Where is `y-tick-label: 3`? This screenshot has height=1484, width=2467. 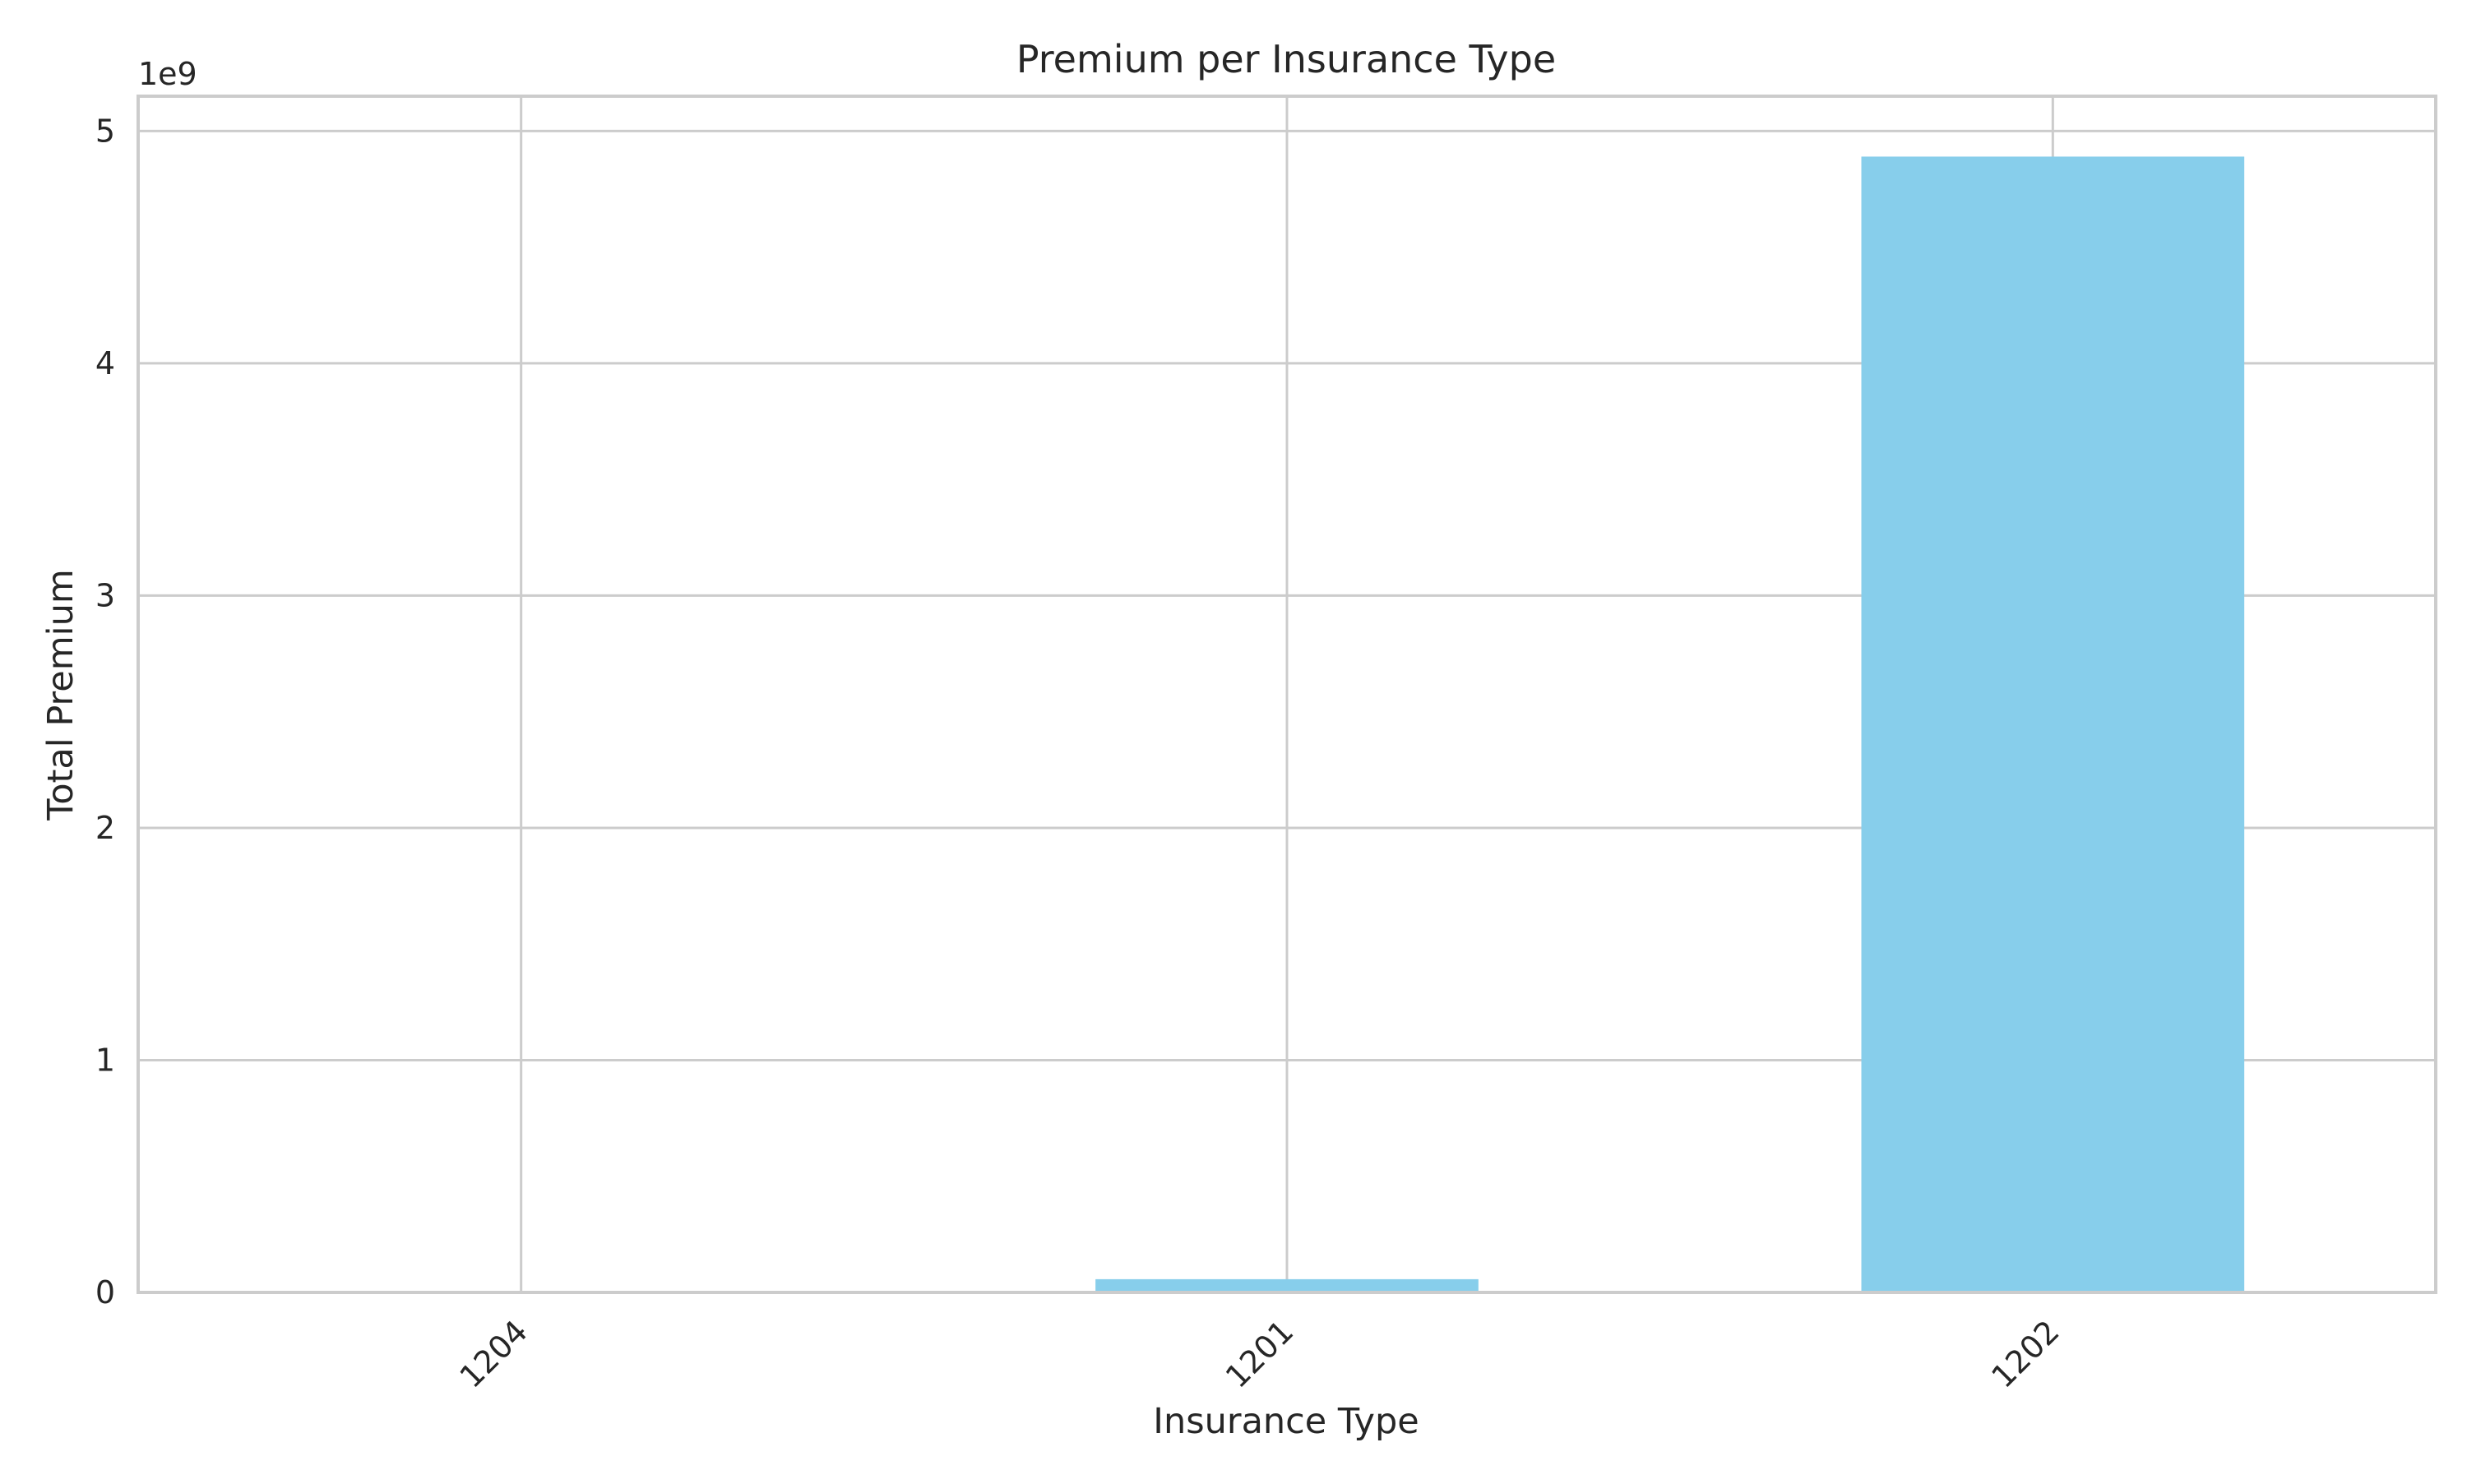
y-tick-label: 3 is located at coordinates (105, 595).